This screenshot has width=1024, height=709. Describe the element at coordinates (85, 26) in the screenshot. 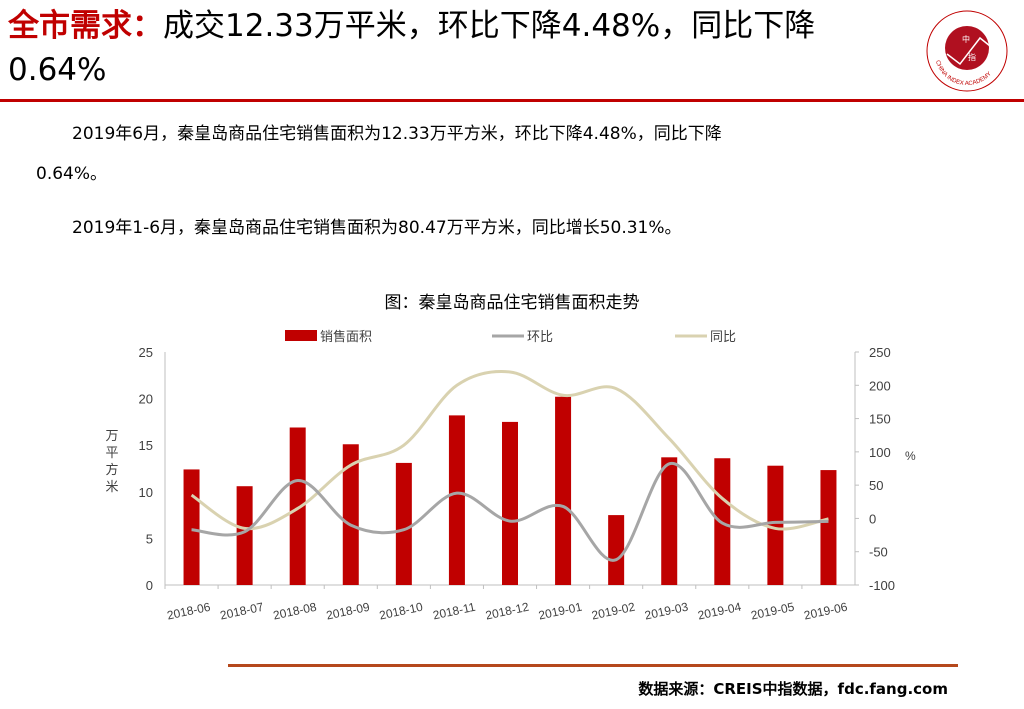

I see `title-highlight: 全市需求：` at that location.